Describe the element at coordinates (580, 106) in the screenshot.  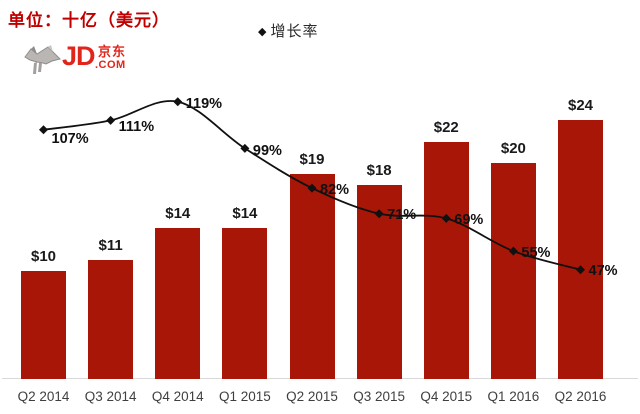
I see `bar-value-label: $24` at that location.